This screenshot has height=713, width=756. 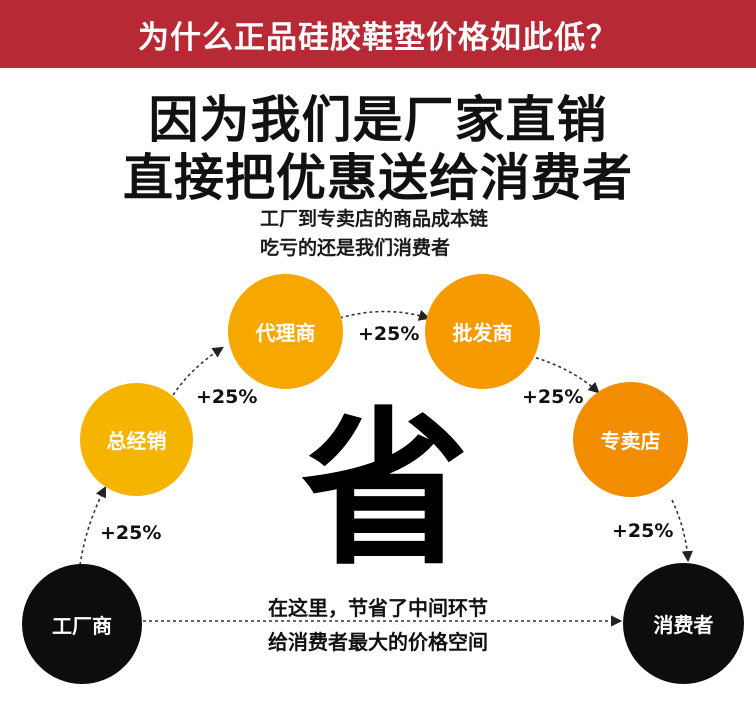 I want to click on node-label: 批发商, so click(x=482, y=333).